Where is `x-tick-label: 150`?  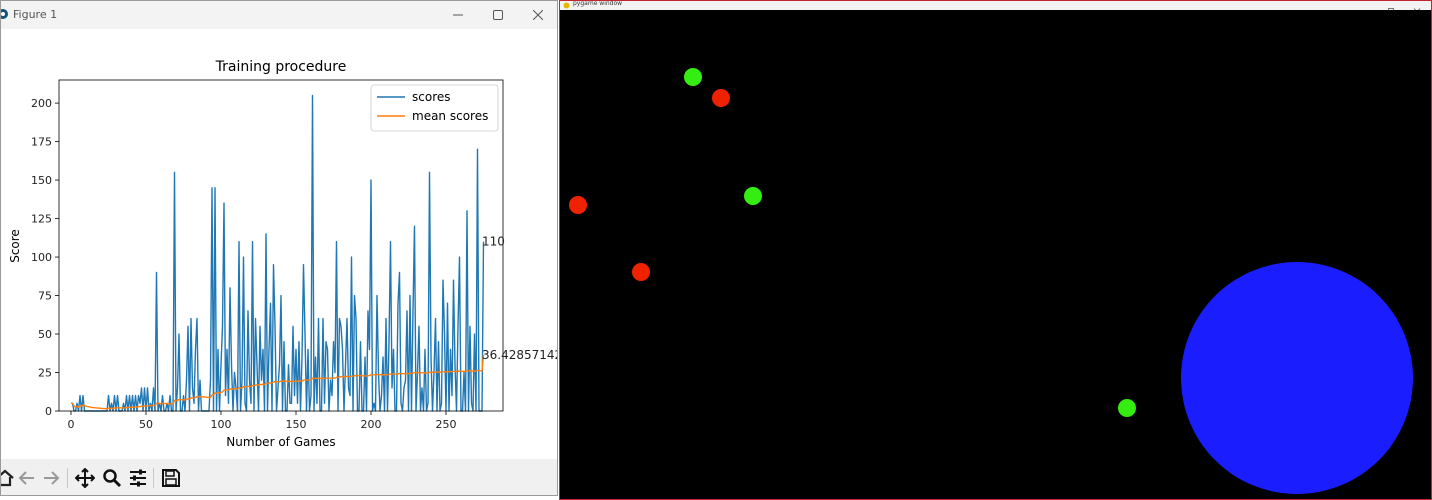
x-tick-label: 150 is located at coordinates (296, 424).